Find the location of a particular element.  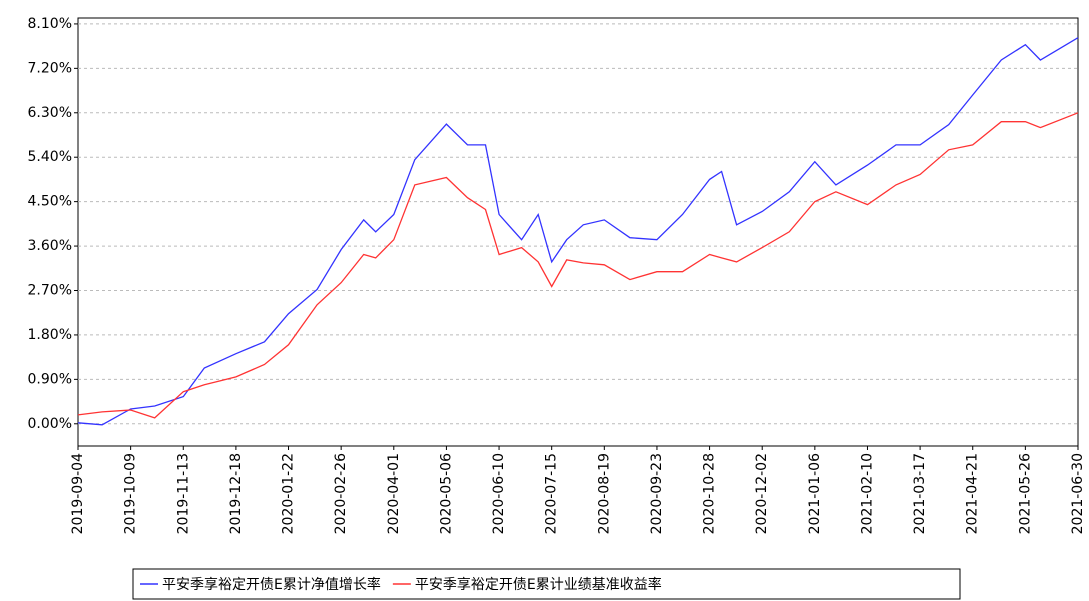

x-tick-label: 2021-04-21 is located at coordinates (973, 493).